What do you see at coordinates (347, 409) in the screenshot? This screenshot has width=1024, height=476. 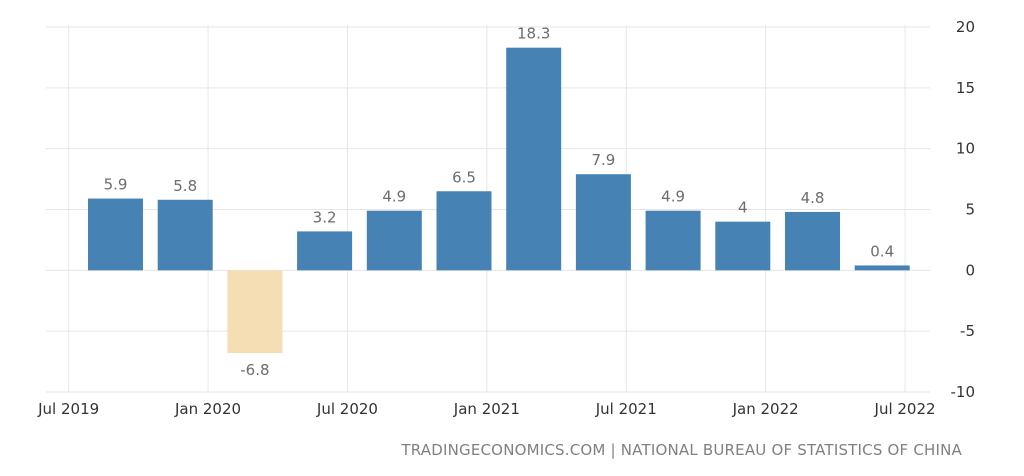 I see `x-tick-label: Jul 2020` at bounding box center [347, 409].